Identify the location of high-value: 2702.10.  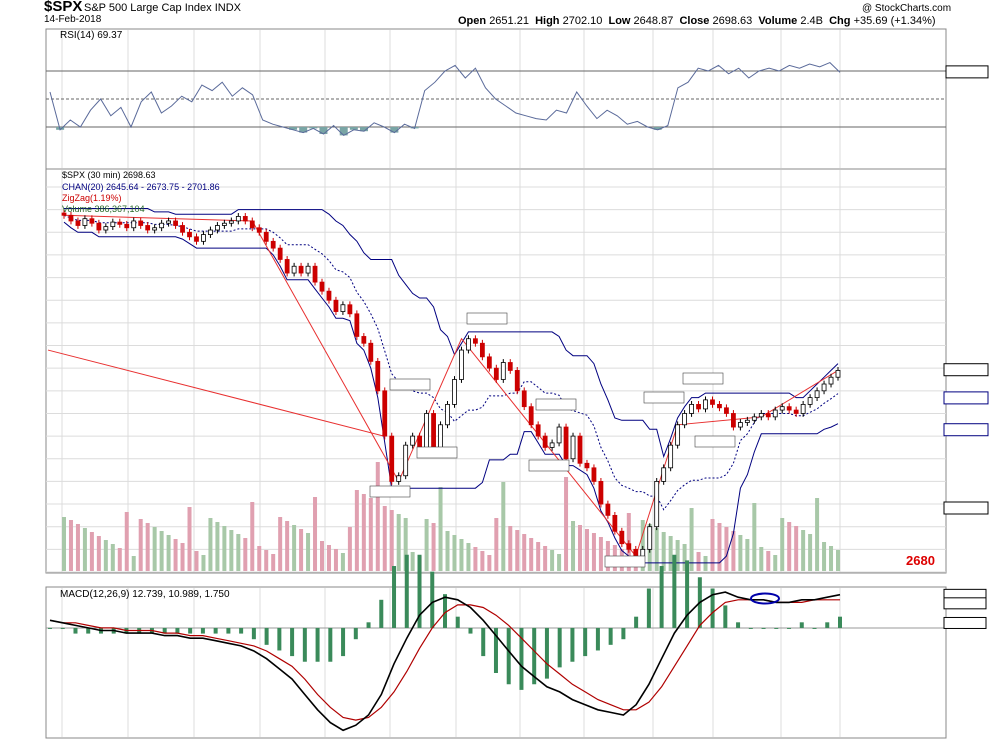
(582, 21).